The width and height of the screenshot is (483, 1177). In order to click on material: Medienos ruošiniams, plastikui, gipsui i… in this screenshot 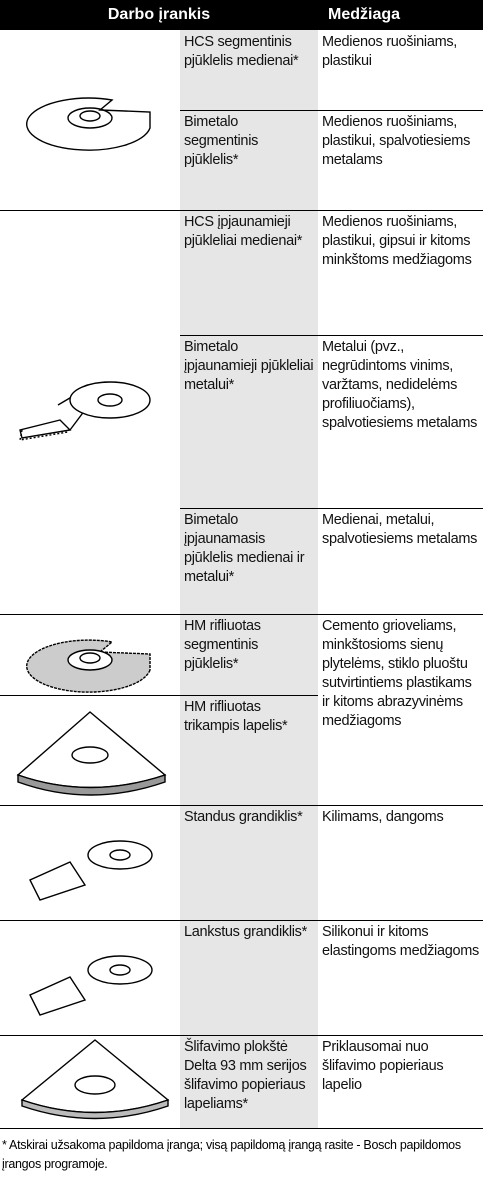, I will do `click(397, 241)`.